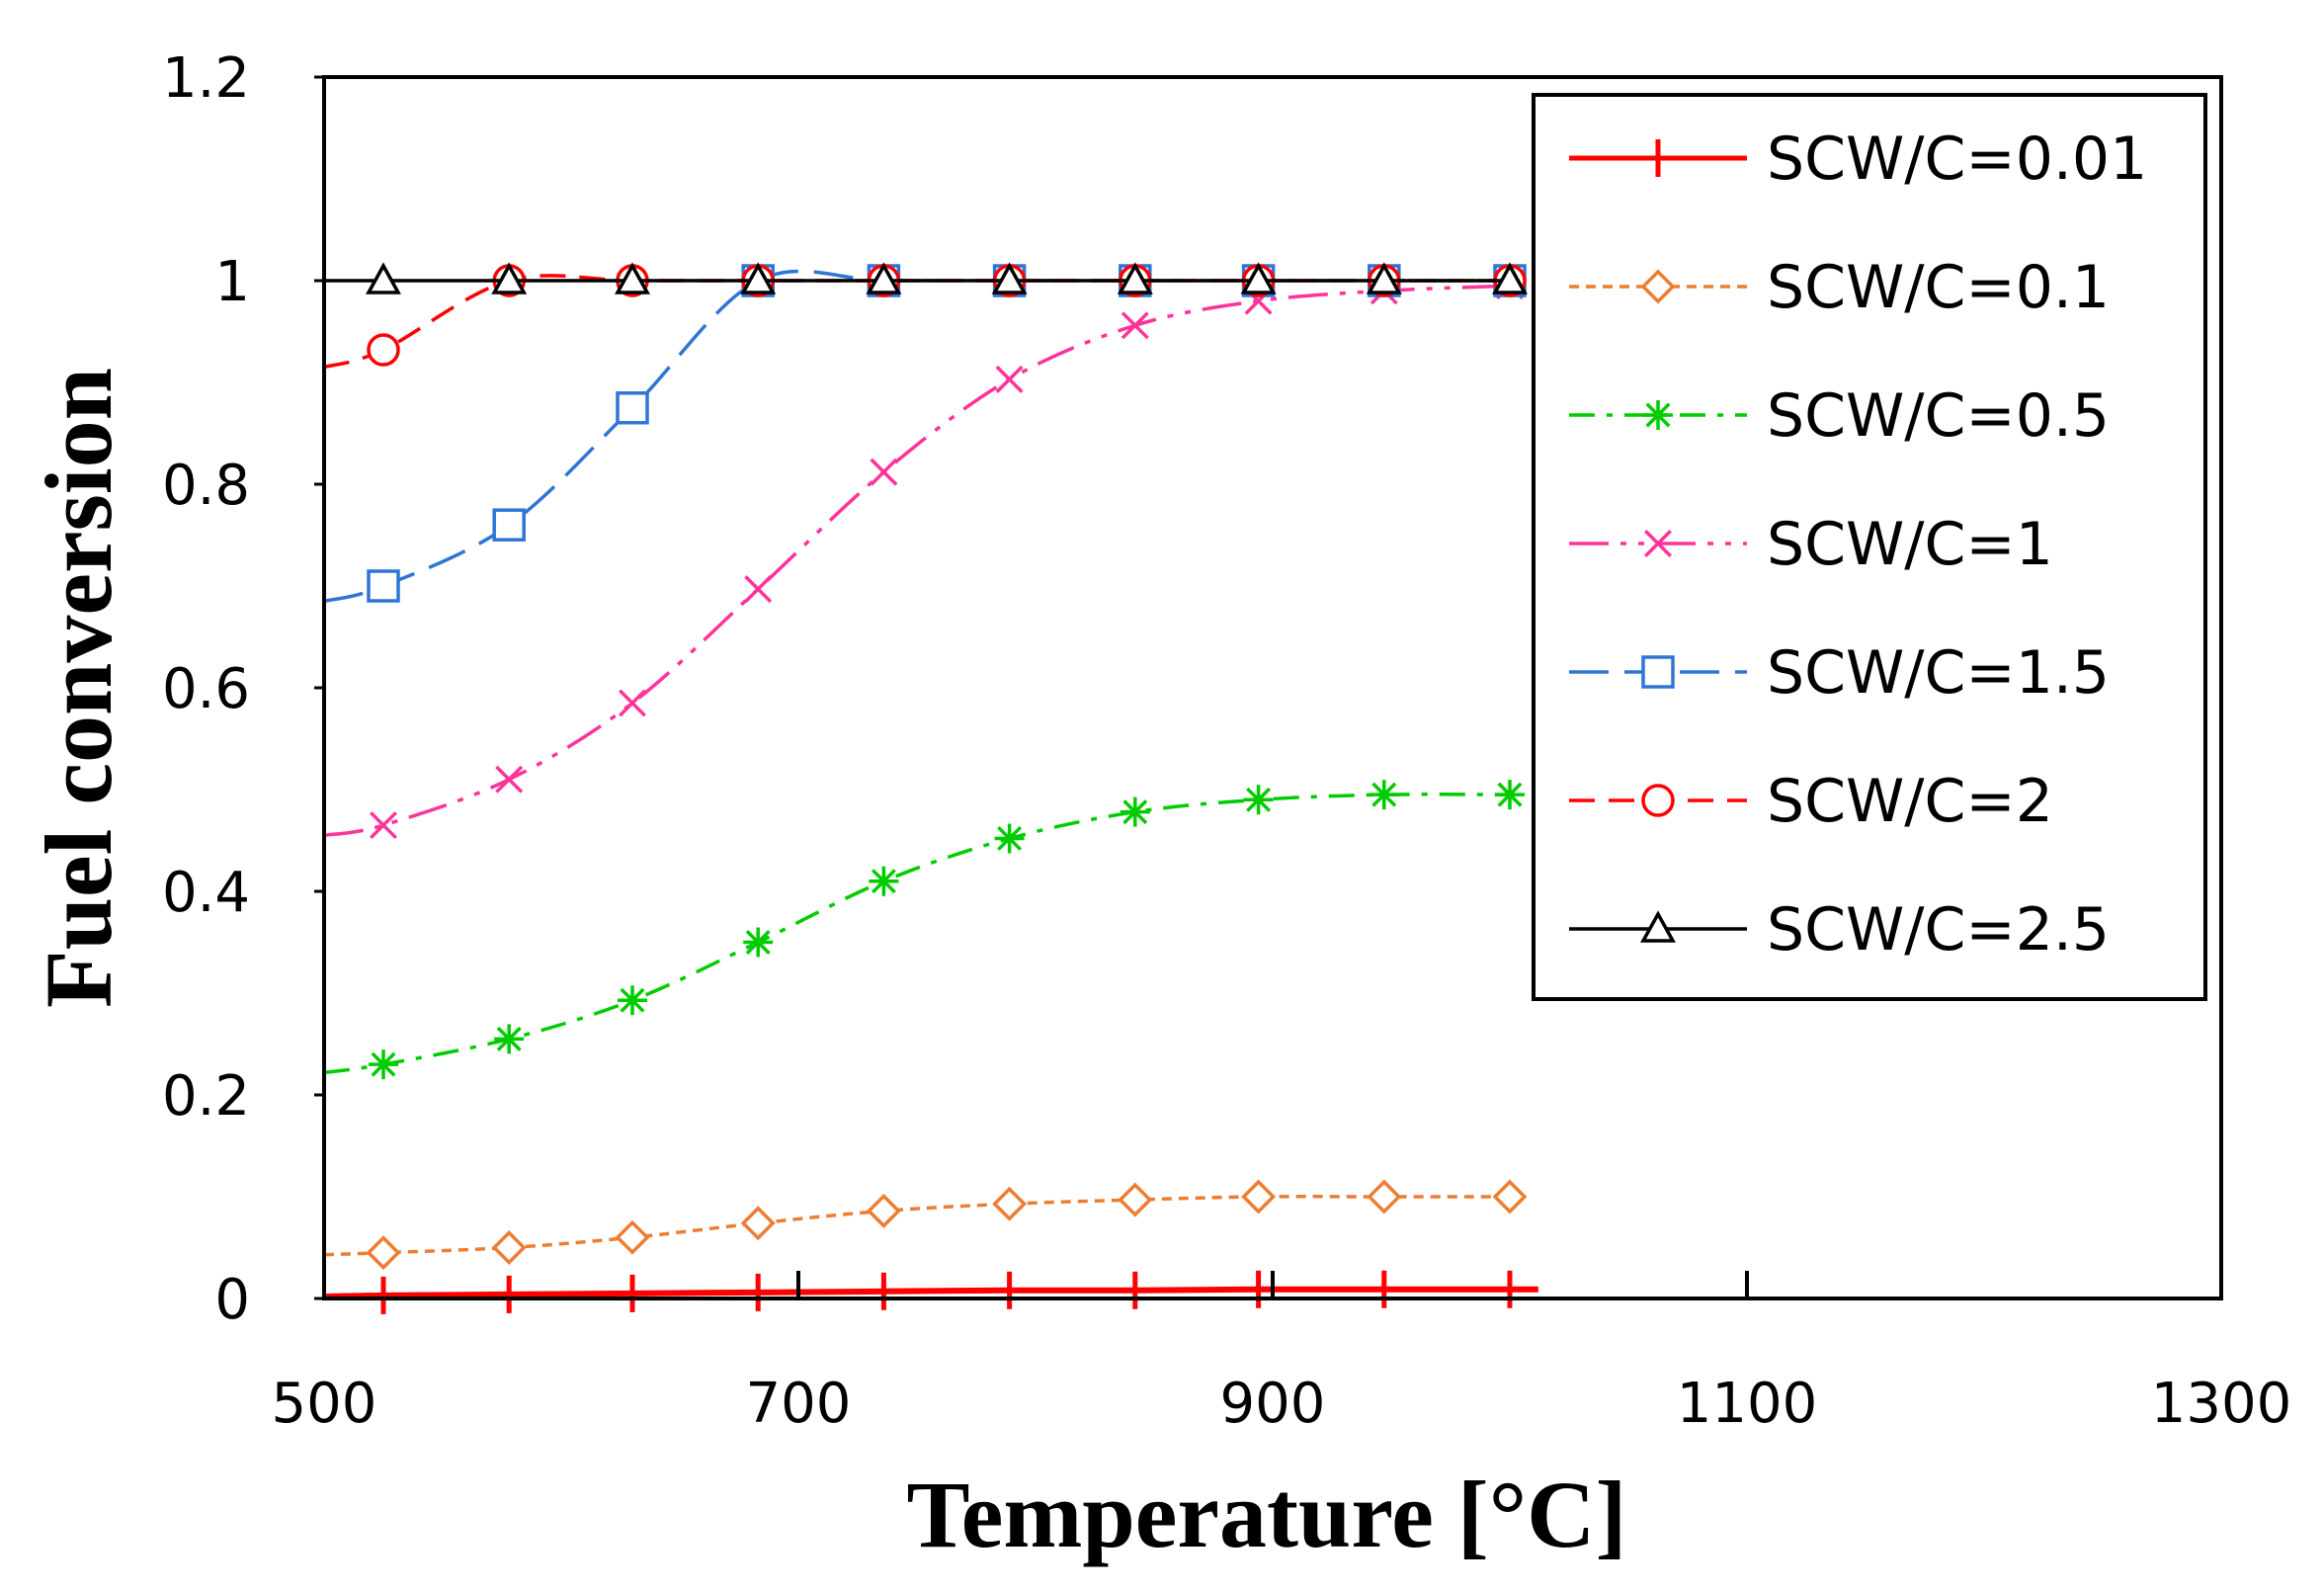  I want to click on legend-item: SCW/C=2, so click(1811, 801).